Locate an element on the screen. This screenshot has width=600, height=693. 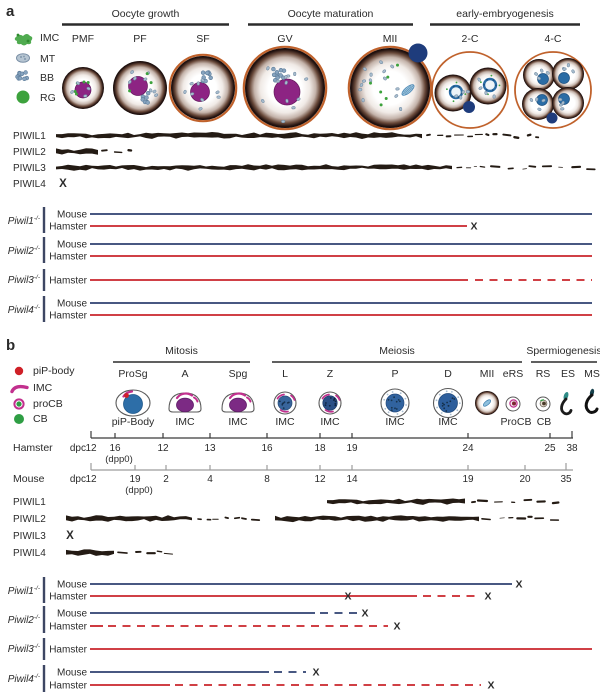
panel-a-label: a is located at coordinates (10, 11).